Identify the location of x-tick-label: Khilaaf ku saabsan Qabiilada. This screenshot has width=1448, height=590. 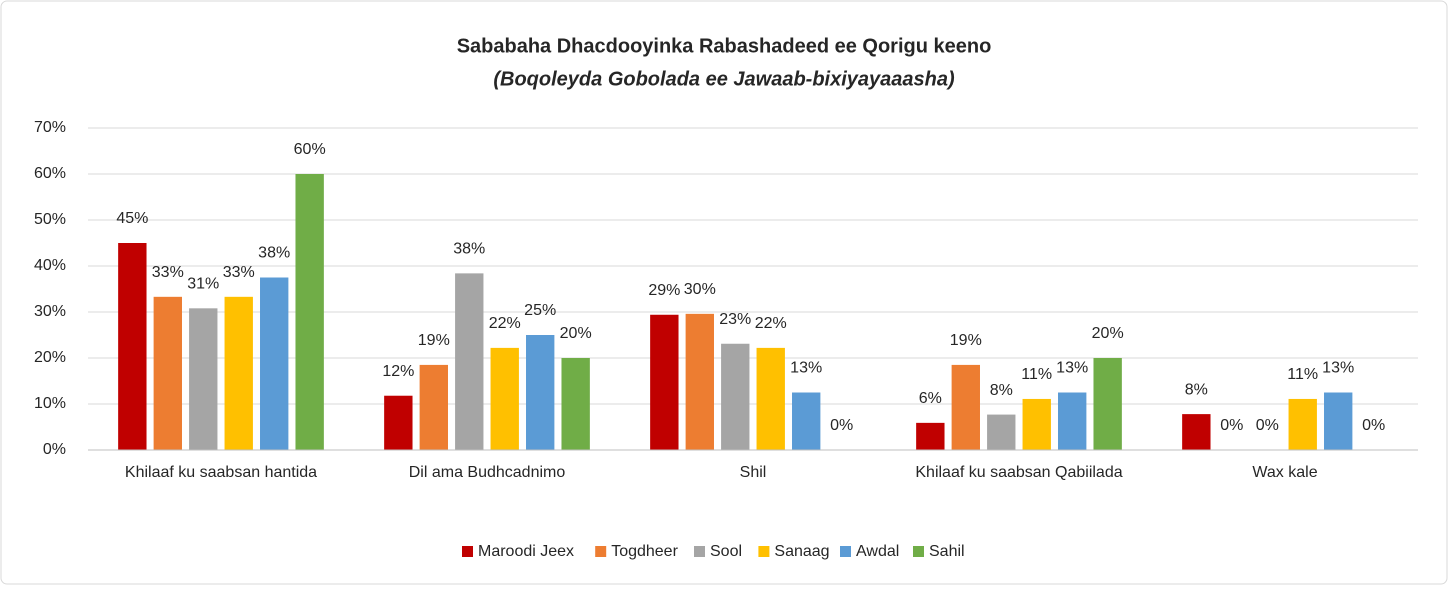
(1019, 472).